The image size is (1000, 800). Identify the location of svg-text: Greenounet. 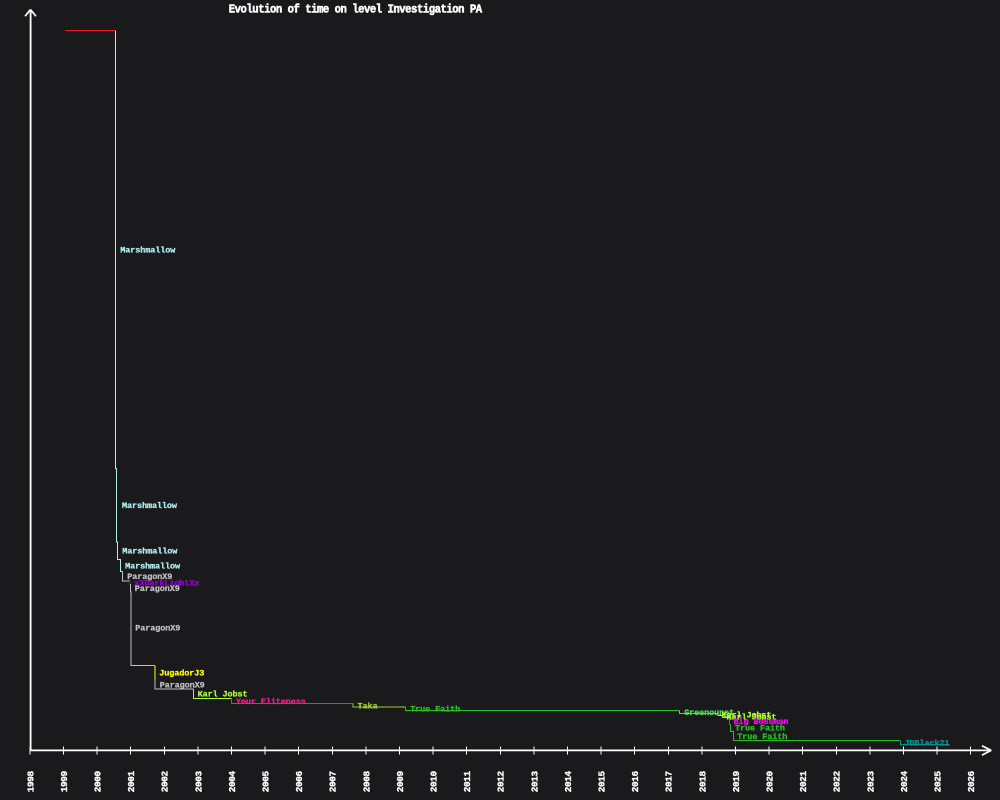
(709, 713).